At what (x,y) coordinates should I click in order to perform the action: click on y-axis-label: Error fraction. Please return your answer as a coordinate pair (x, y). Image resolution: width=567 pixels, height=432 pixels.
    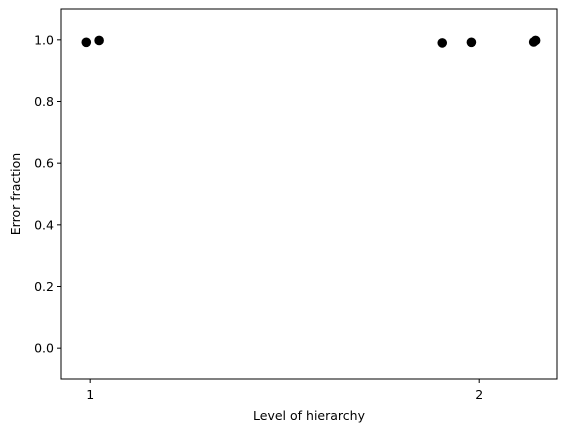
    Looking at the image, I should click on (15, 194).